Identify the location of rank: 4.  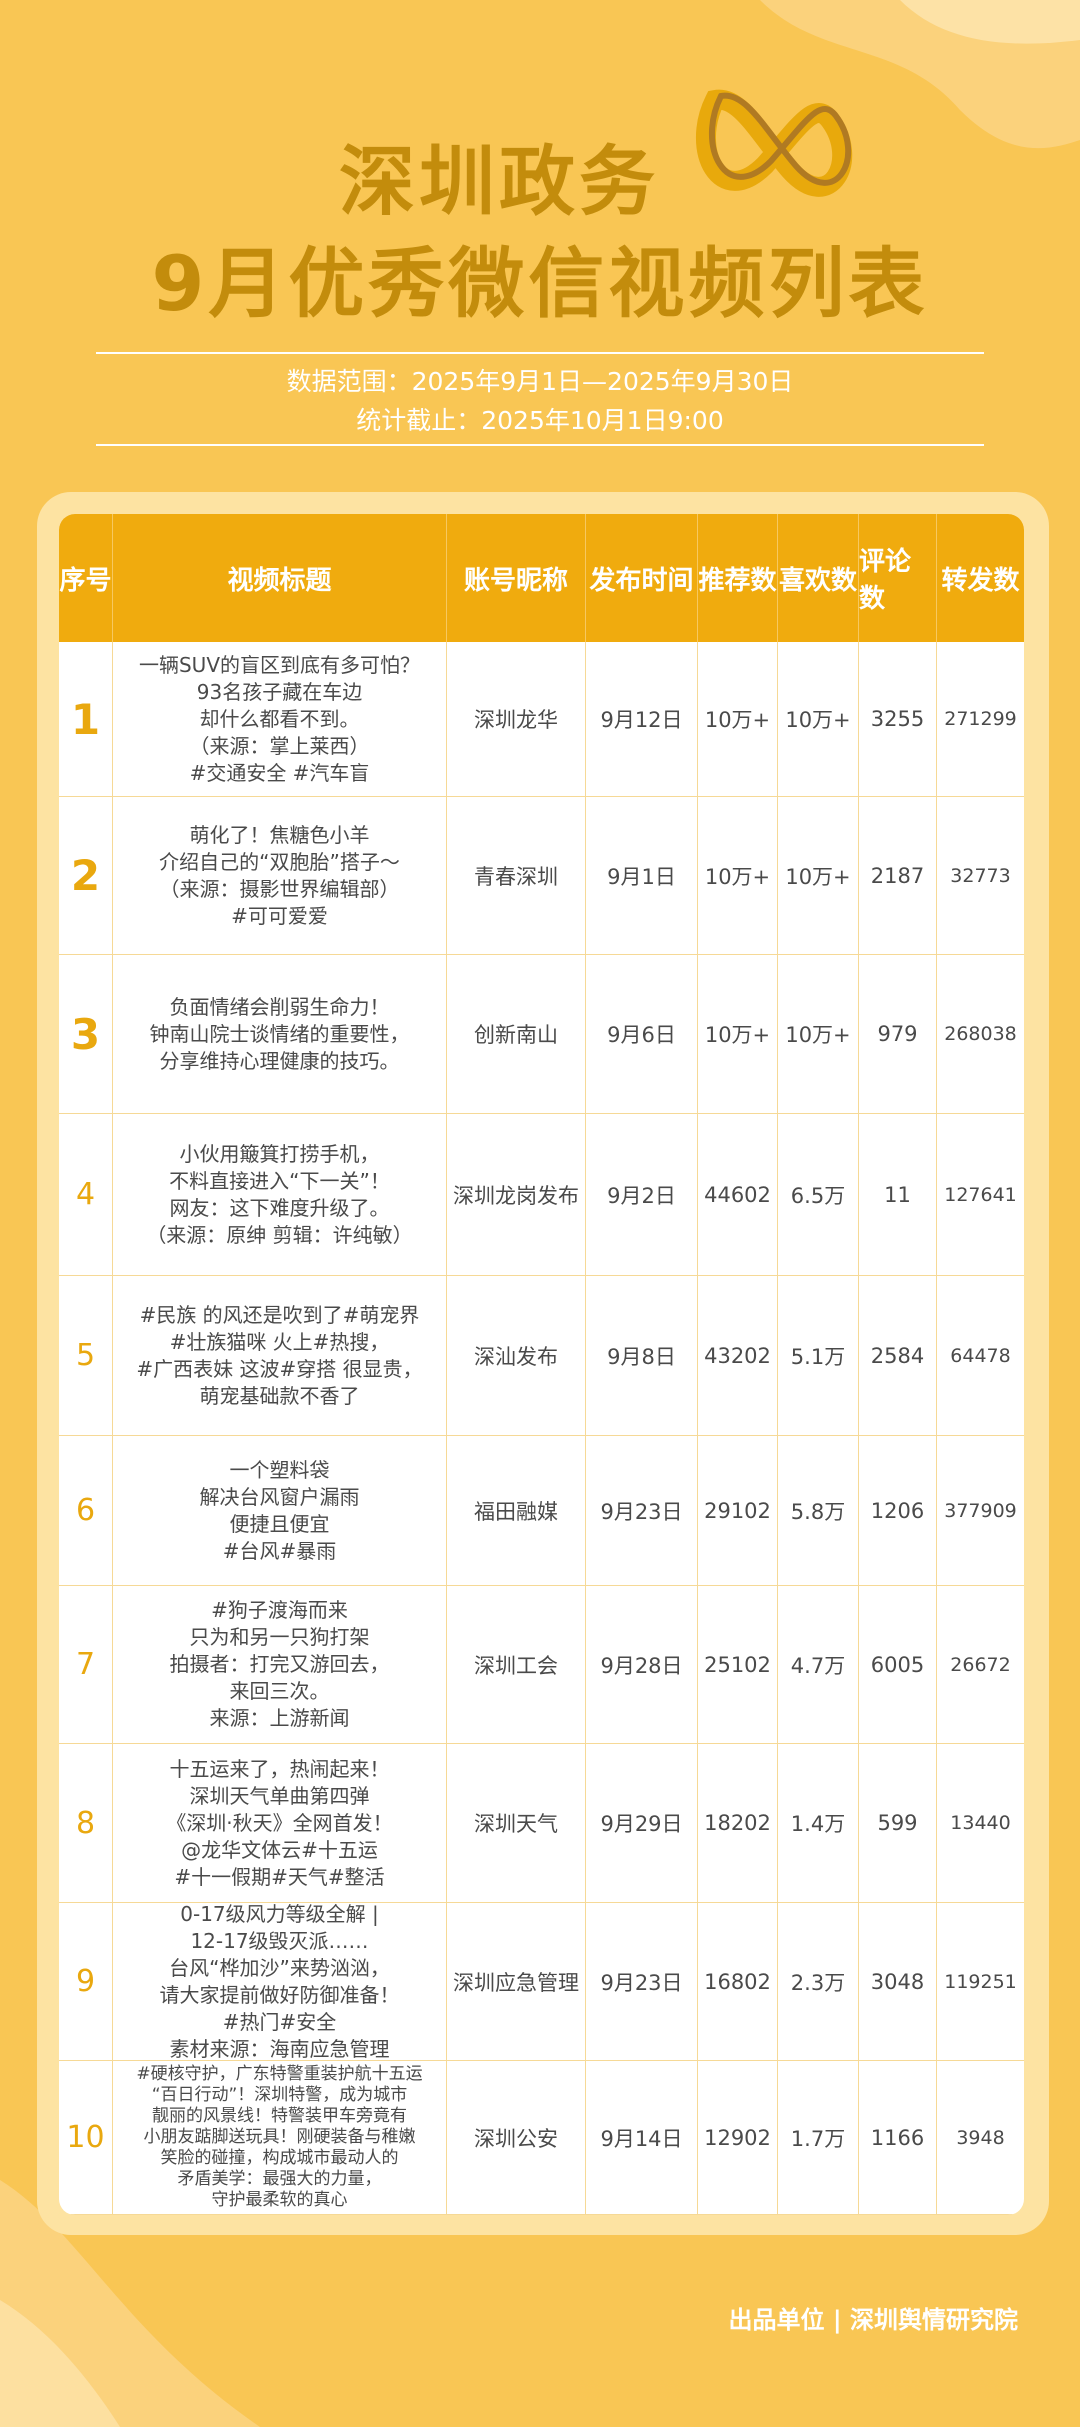
(86, 1195).